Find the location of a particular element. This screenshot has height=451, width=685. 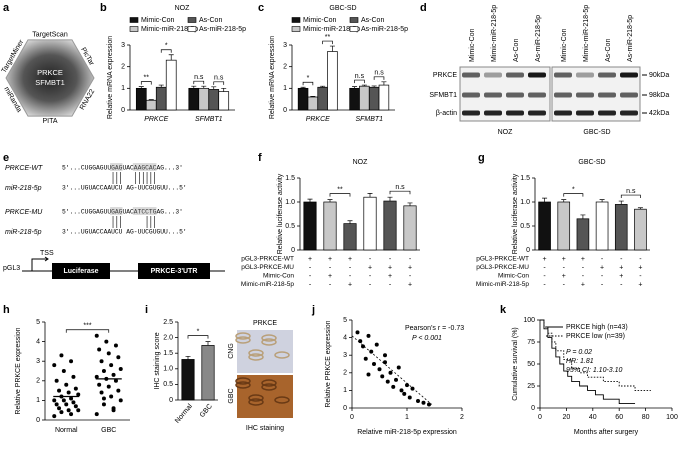

y-tick-label: 2 is located at coordinates (38, 381).